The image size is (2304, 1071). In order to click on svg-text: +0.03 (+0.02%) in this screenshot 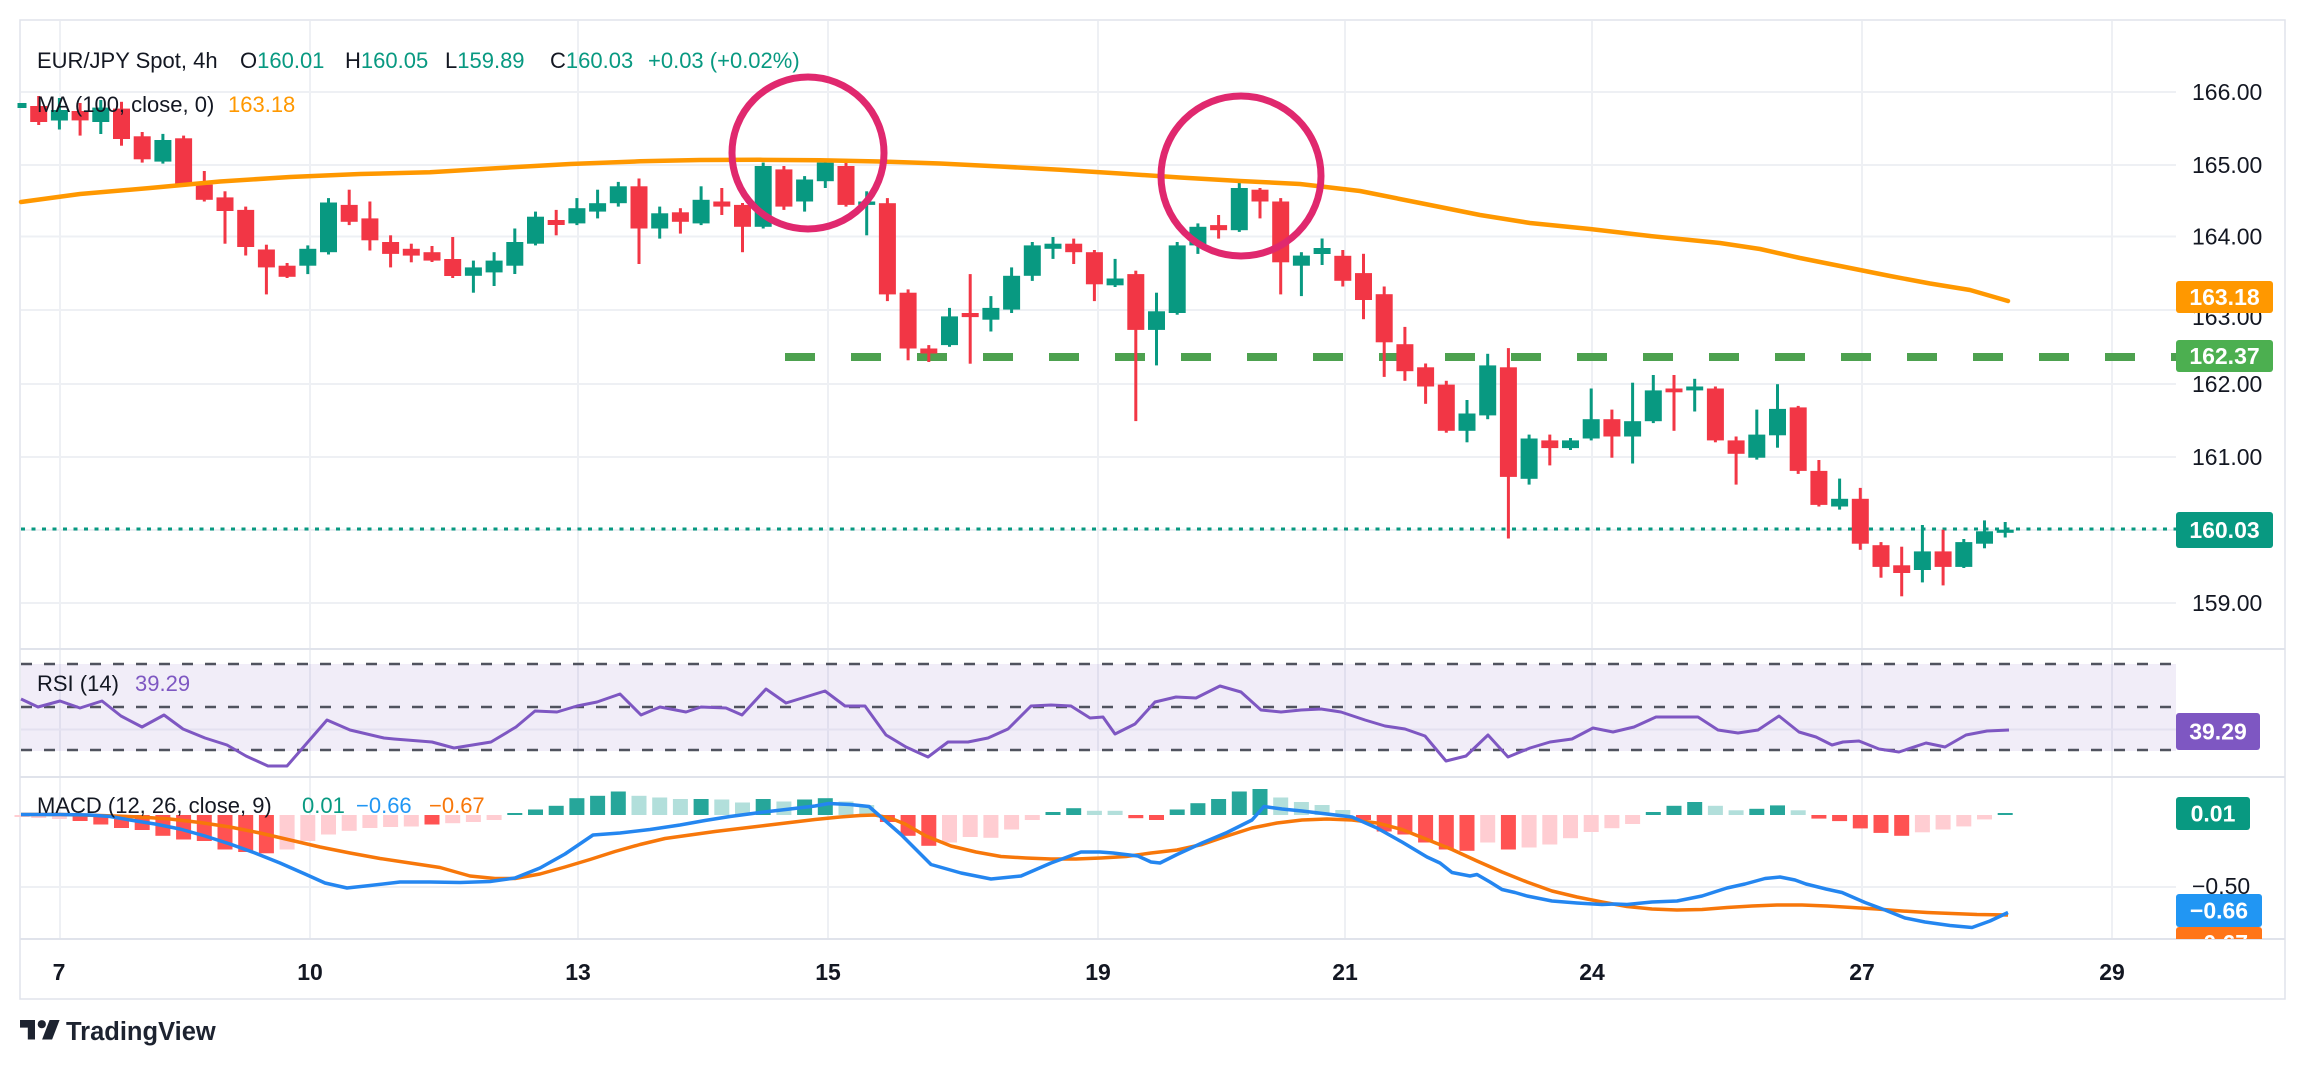, I will do `click(724, 60)`.